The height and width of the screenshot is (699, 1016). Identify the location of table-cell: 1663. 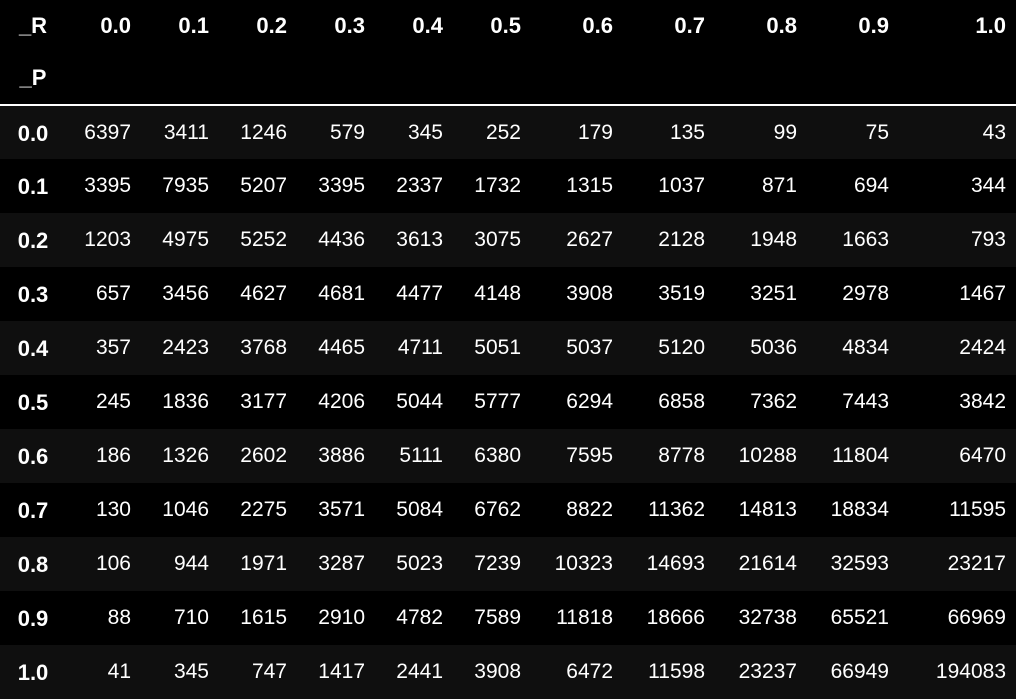
(865, 239).